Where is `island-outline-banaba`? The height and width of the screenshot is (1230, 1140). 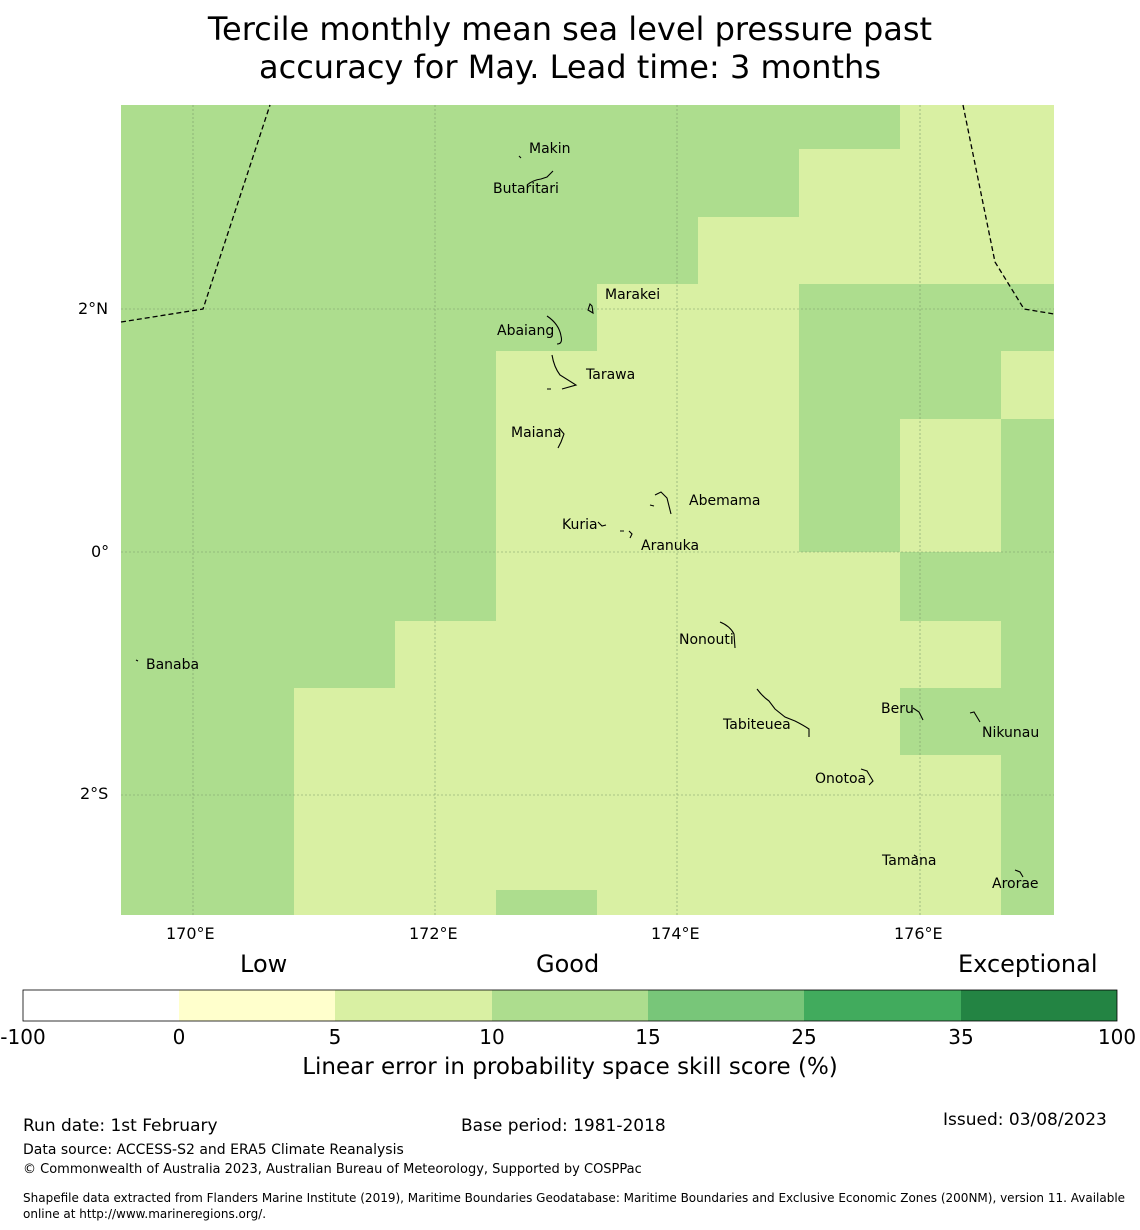 island-outline-banaba is located at coordinates (137, 660).